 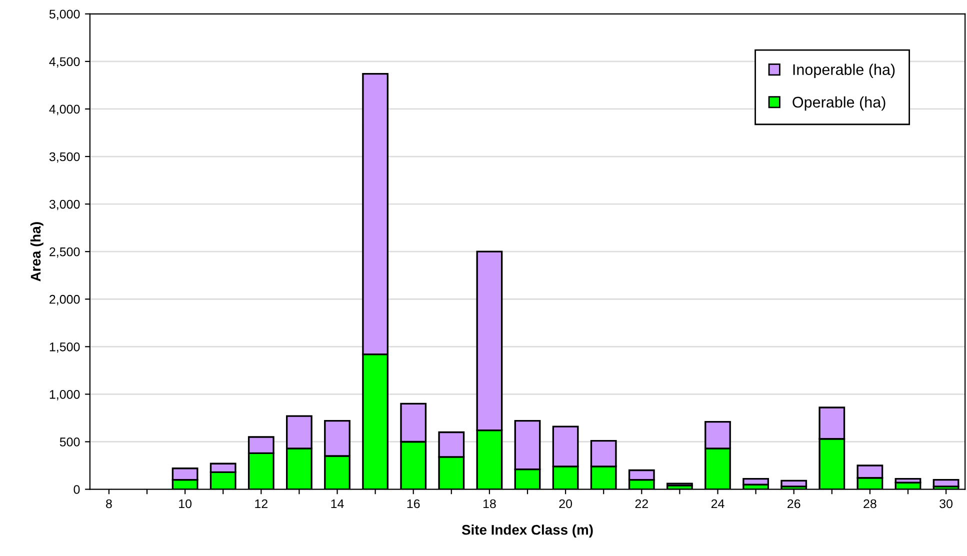 What do you see at coordinates (64, 110) in the screenshot?
I see `y-tick-label: 4,000` at bounding box center [64, 110].